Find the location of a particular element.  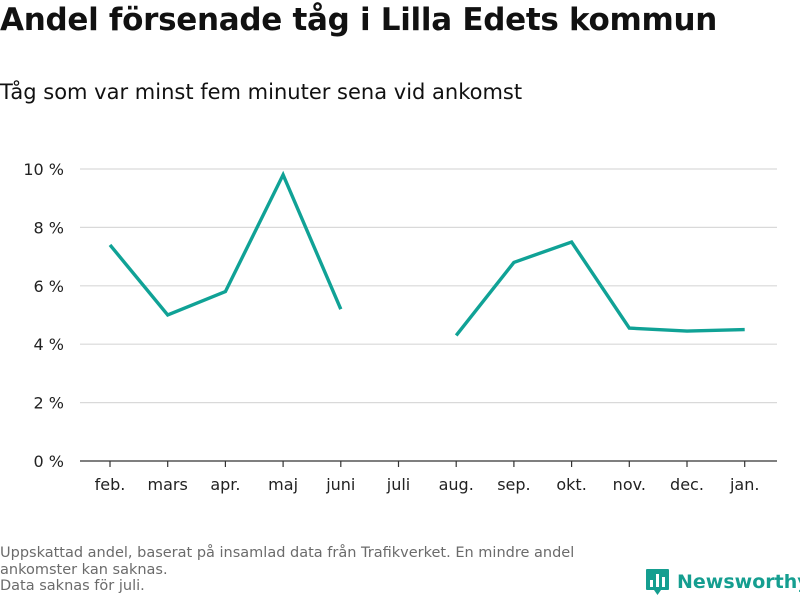

brand-name: Newsworthy is located at coordinates (738, 582).